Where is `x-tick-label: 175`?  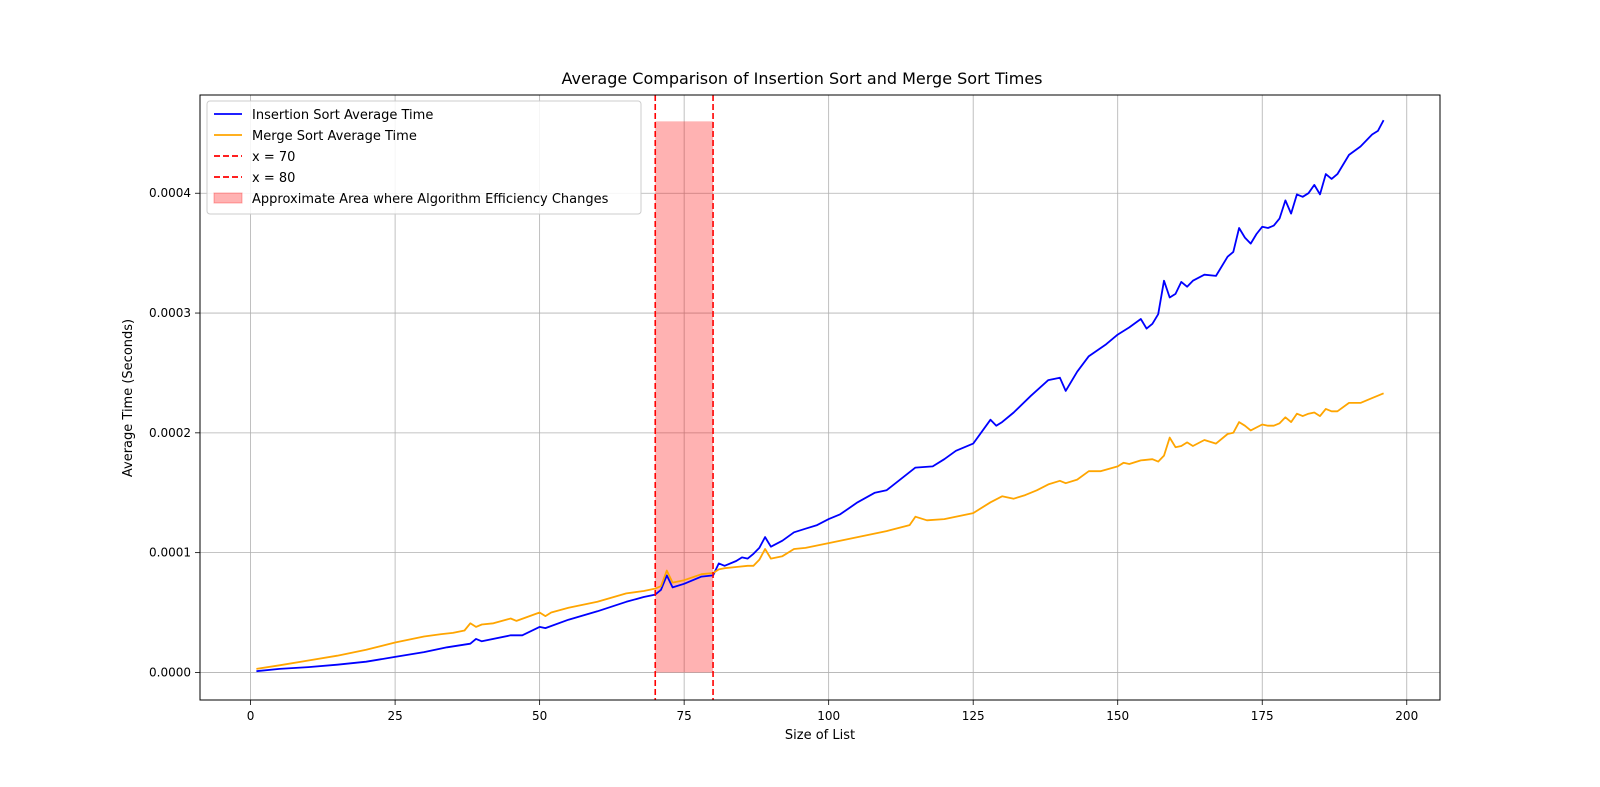 x-tick-label: 175 is located at coordinates (1262, 716).